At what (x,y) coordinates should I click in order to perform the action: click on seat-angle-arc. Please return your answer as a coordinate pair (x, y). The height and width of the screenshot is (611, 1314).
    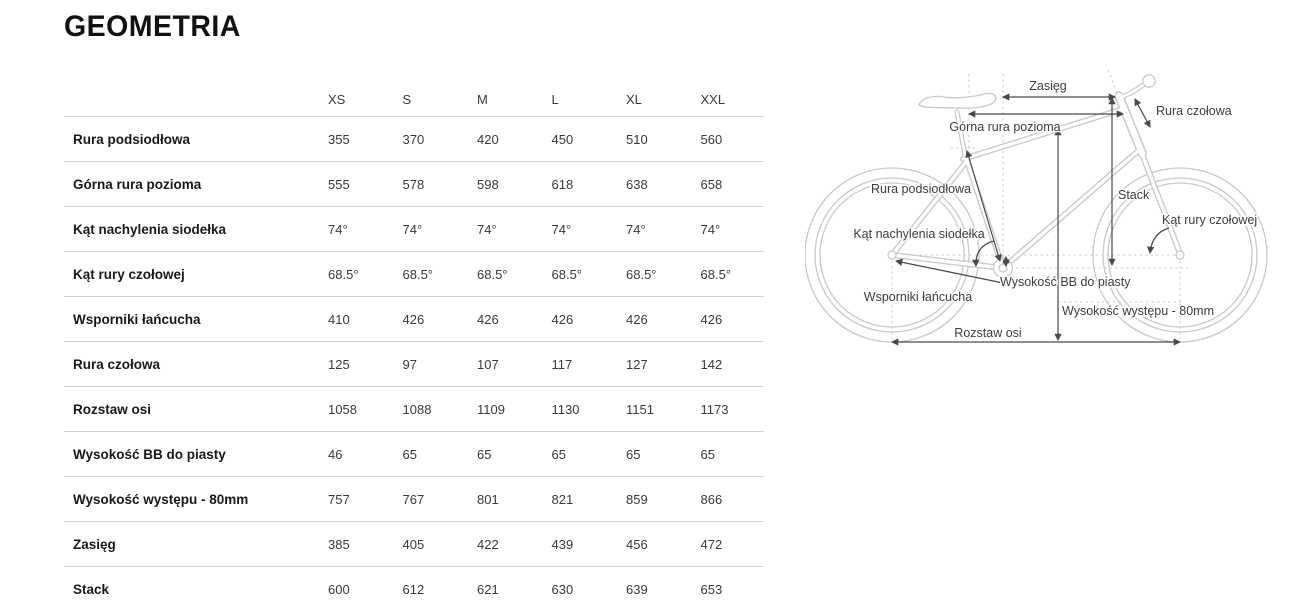
    Looking at the image, I should click on (983, 254).